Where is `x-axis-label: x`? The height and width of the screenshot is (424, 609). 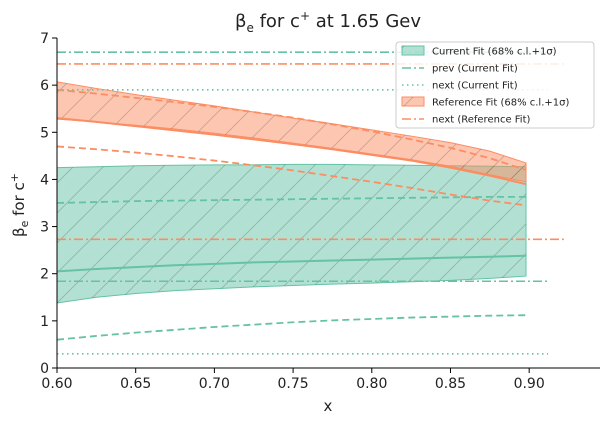
x-axis-label: x is located at coordinates (328, 406).